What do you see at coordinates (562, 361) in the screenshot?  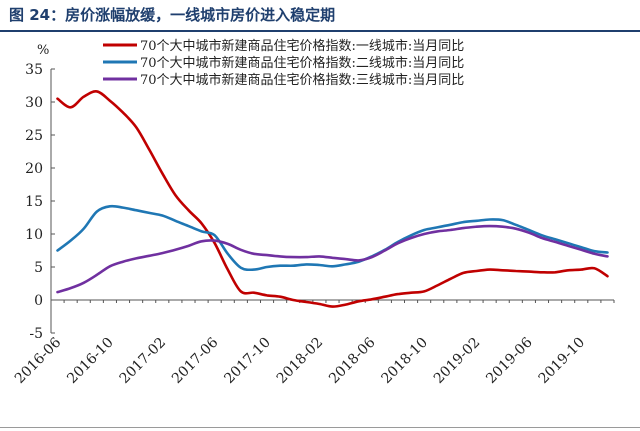 I see `x-tick-label: 2019-10` at bounding box center [562, 361].